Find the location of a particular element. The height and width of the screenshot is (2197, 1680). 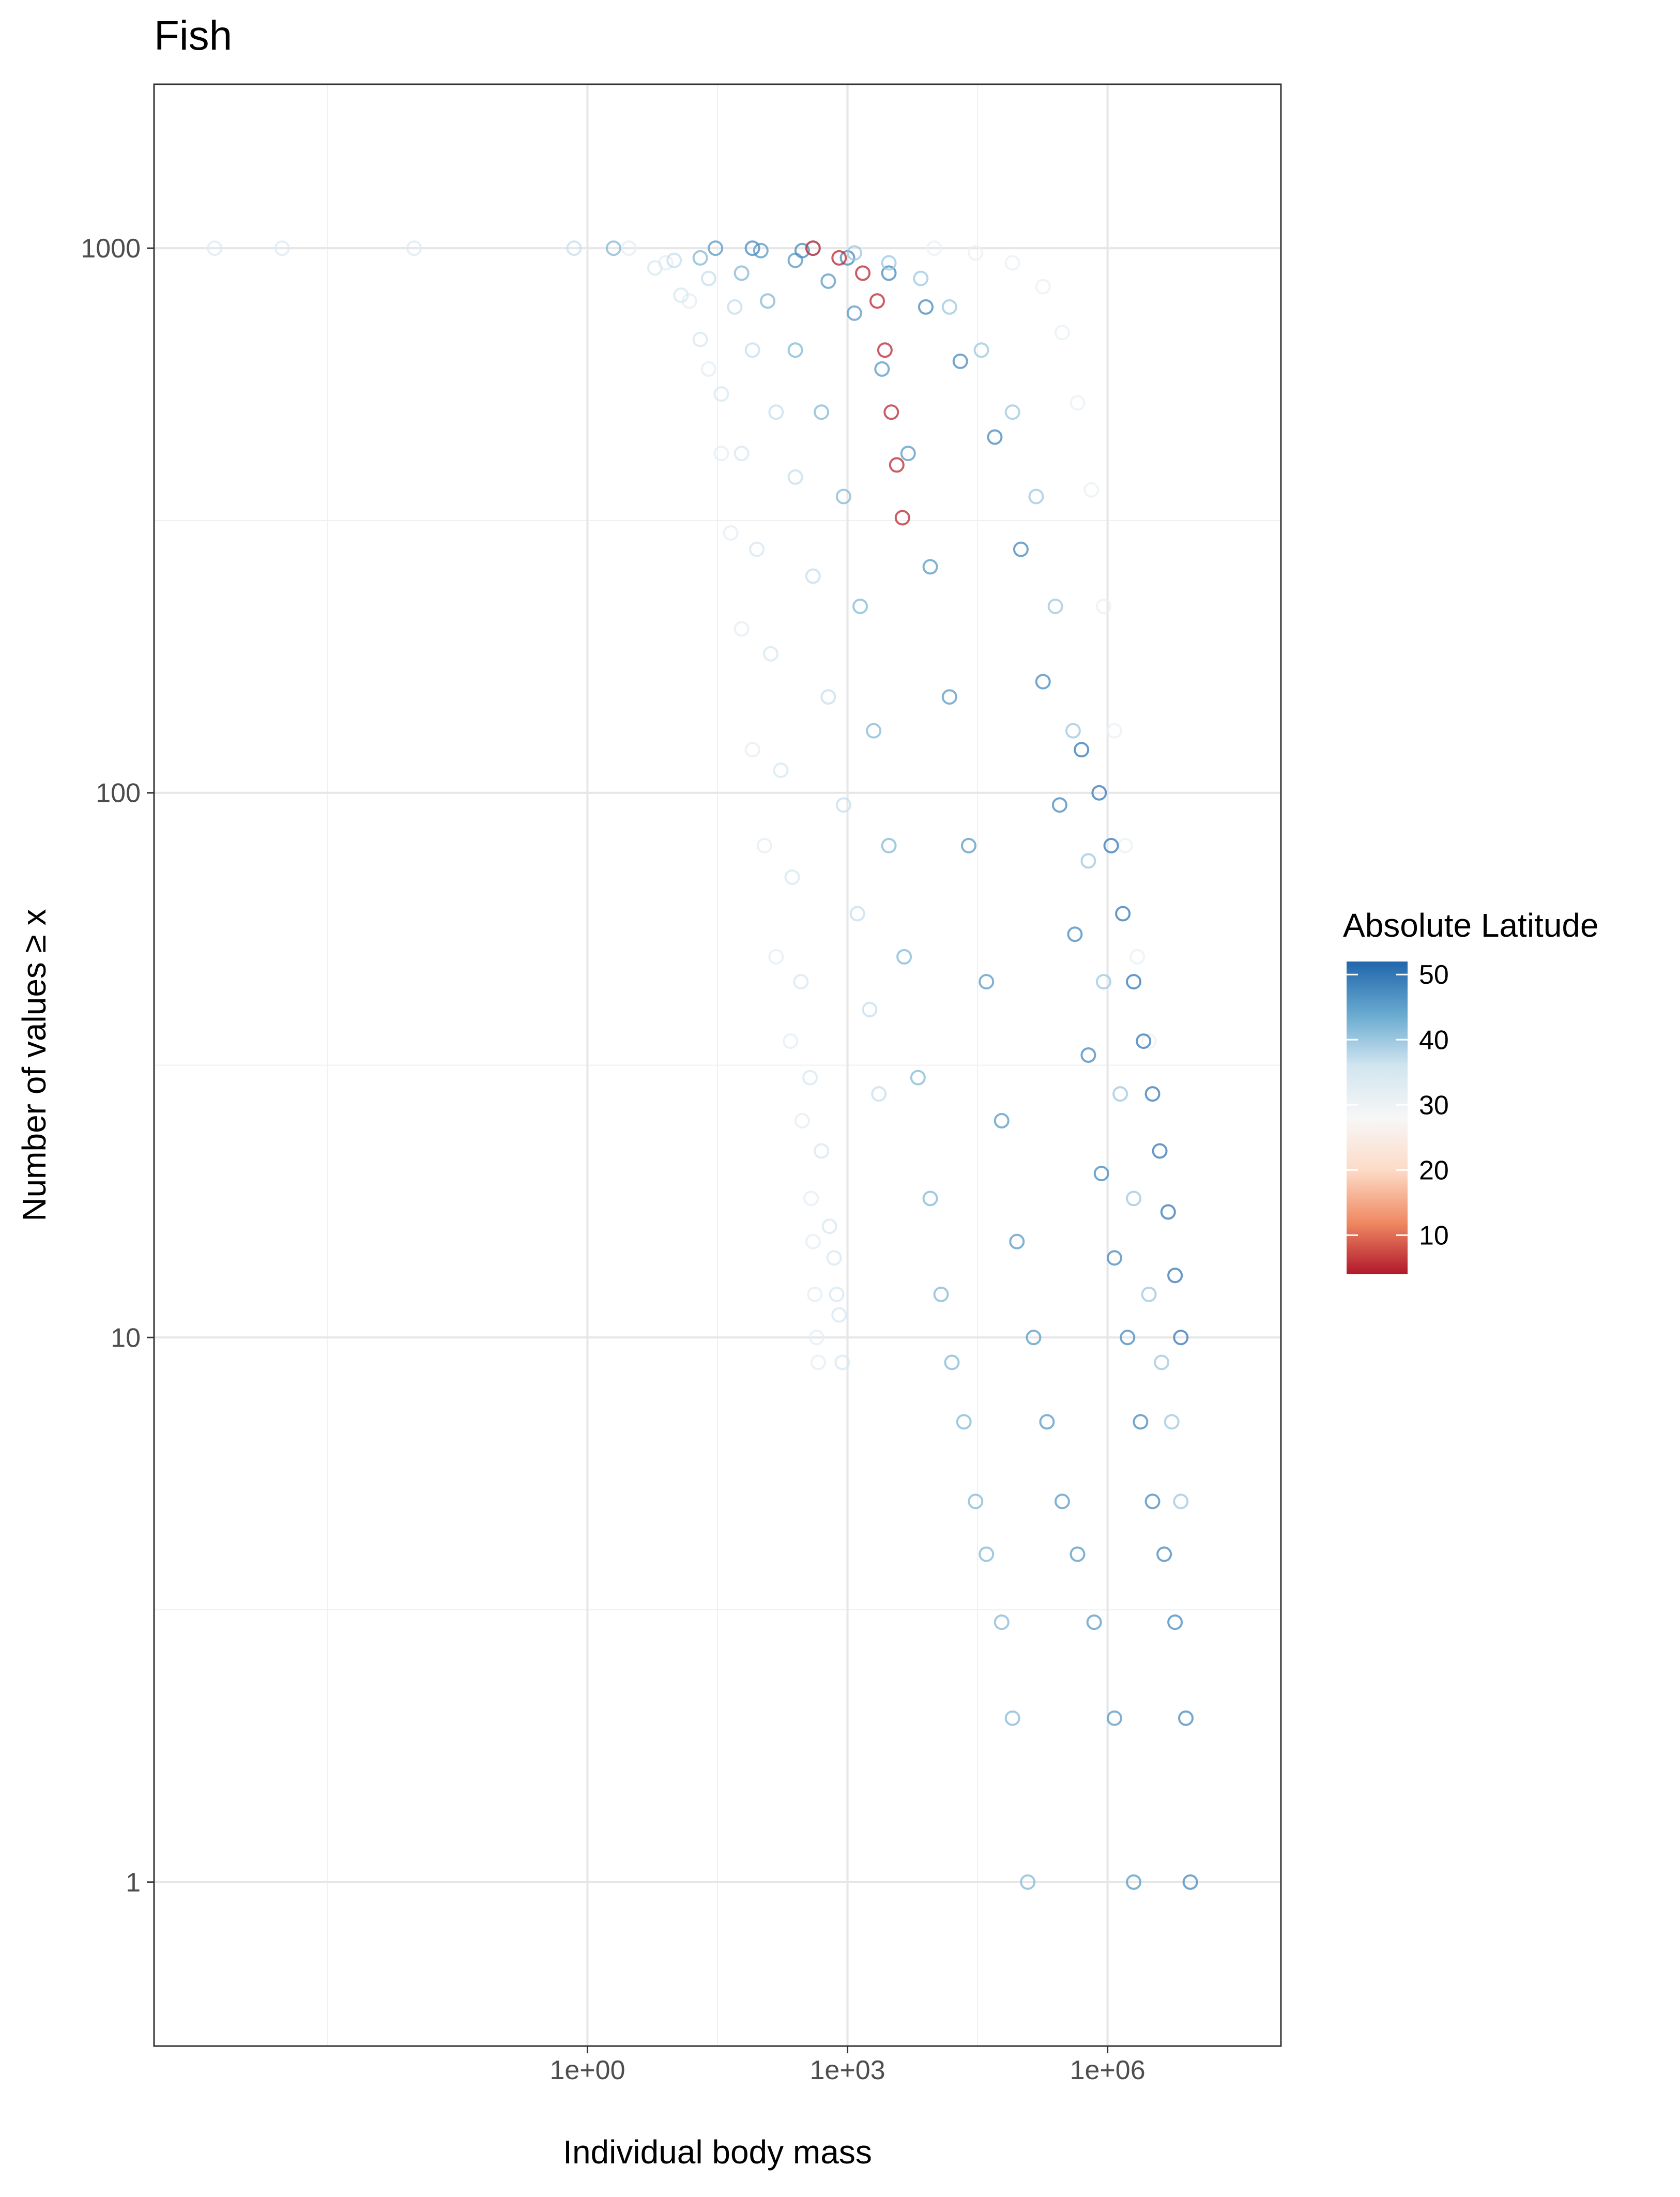

x-axis: 1e+00 1e+03 1e+06 is located at coordinates (848, 2065).